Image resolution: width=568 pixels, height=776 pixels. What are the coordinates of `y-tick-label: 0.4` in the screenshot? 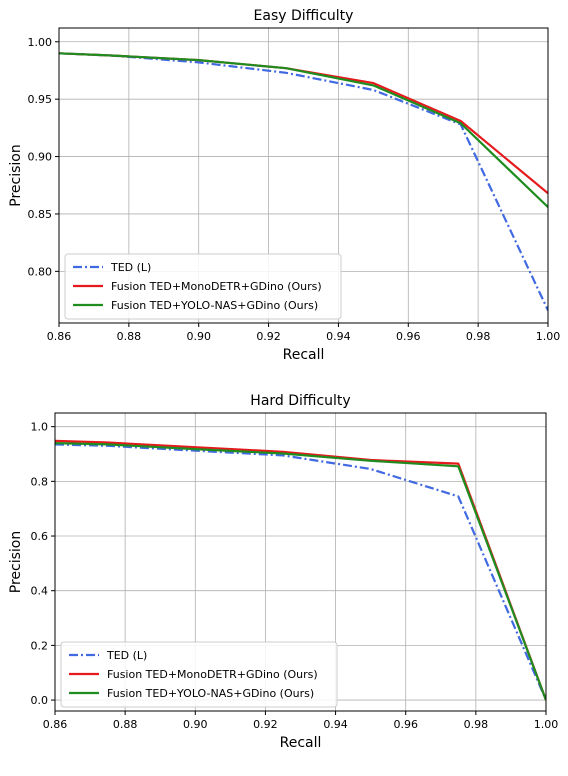 It's located at (40, 591).